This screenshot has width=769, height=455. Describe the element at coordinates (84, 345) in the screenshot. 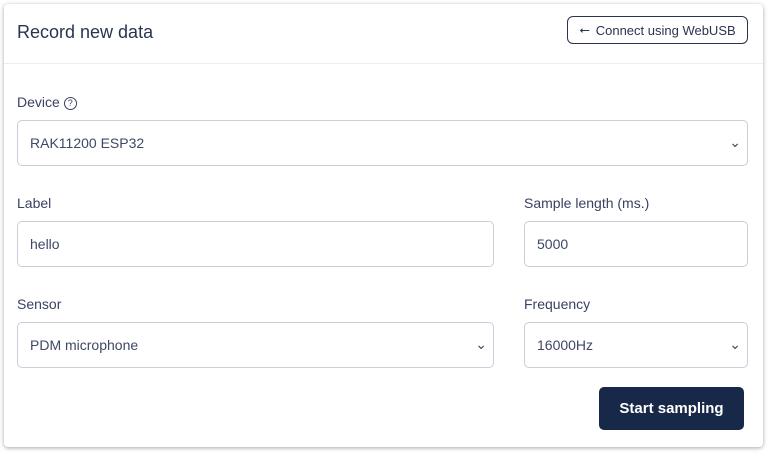

I see `sensor-value: PDM microphone` at that location.